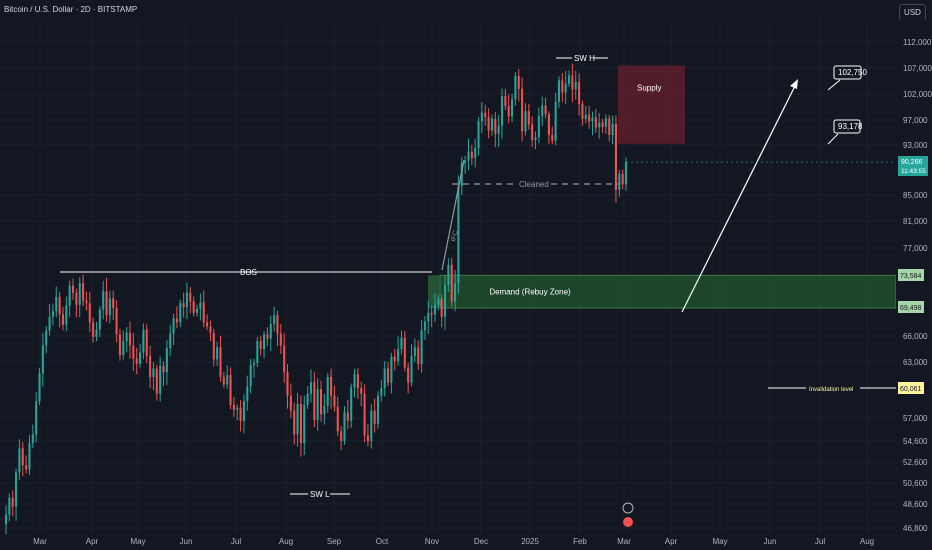 The width and height of the screenshot is (932, 550). What do you see at coordinates (533, 183) in the screenshot?
I see `cleaned-label-bg` at bounding box center [533, 183].